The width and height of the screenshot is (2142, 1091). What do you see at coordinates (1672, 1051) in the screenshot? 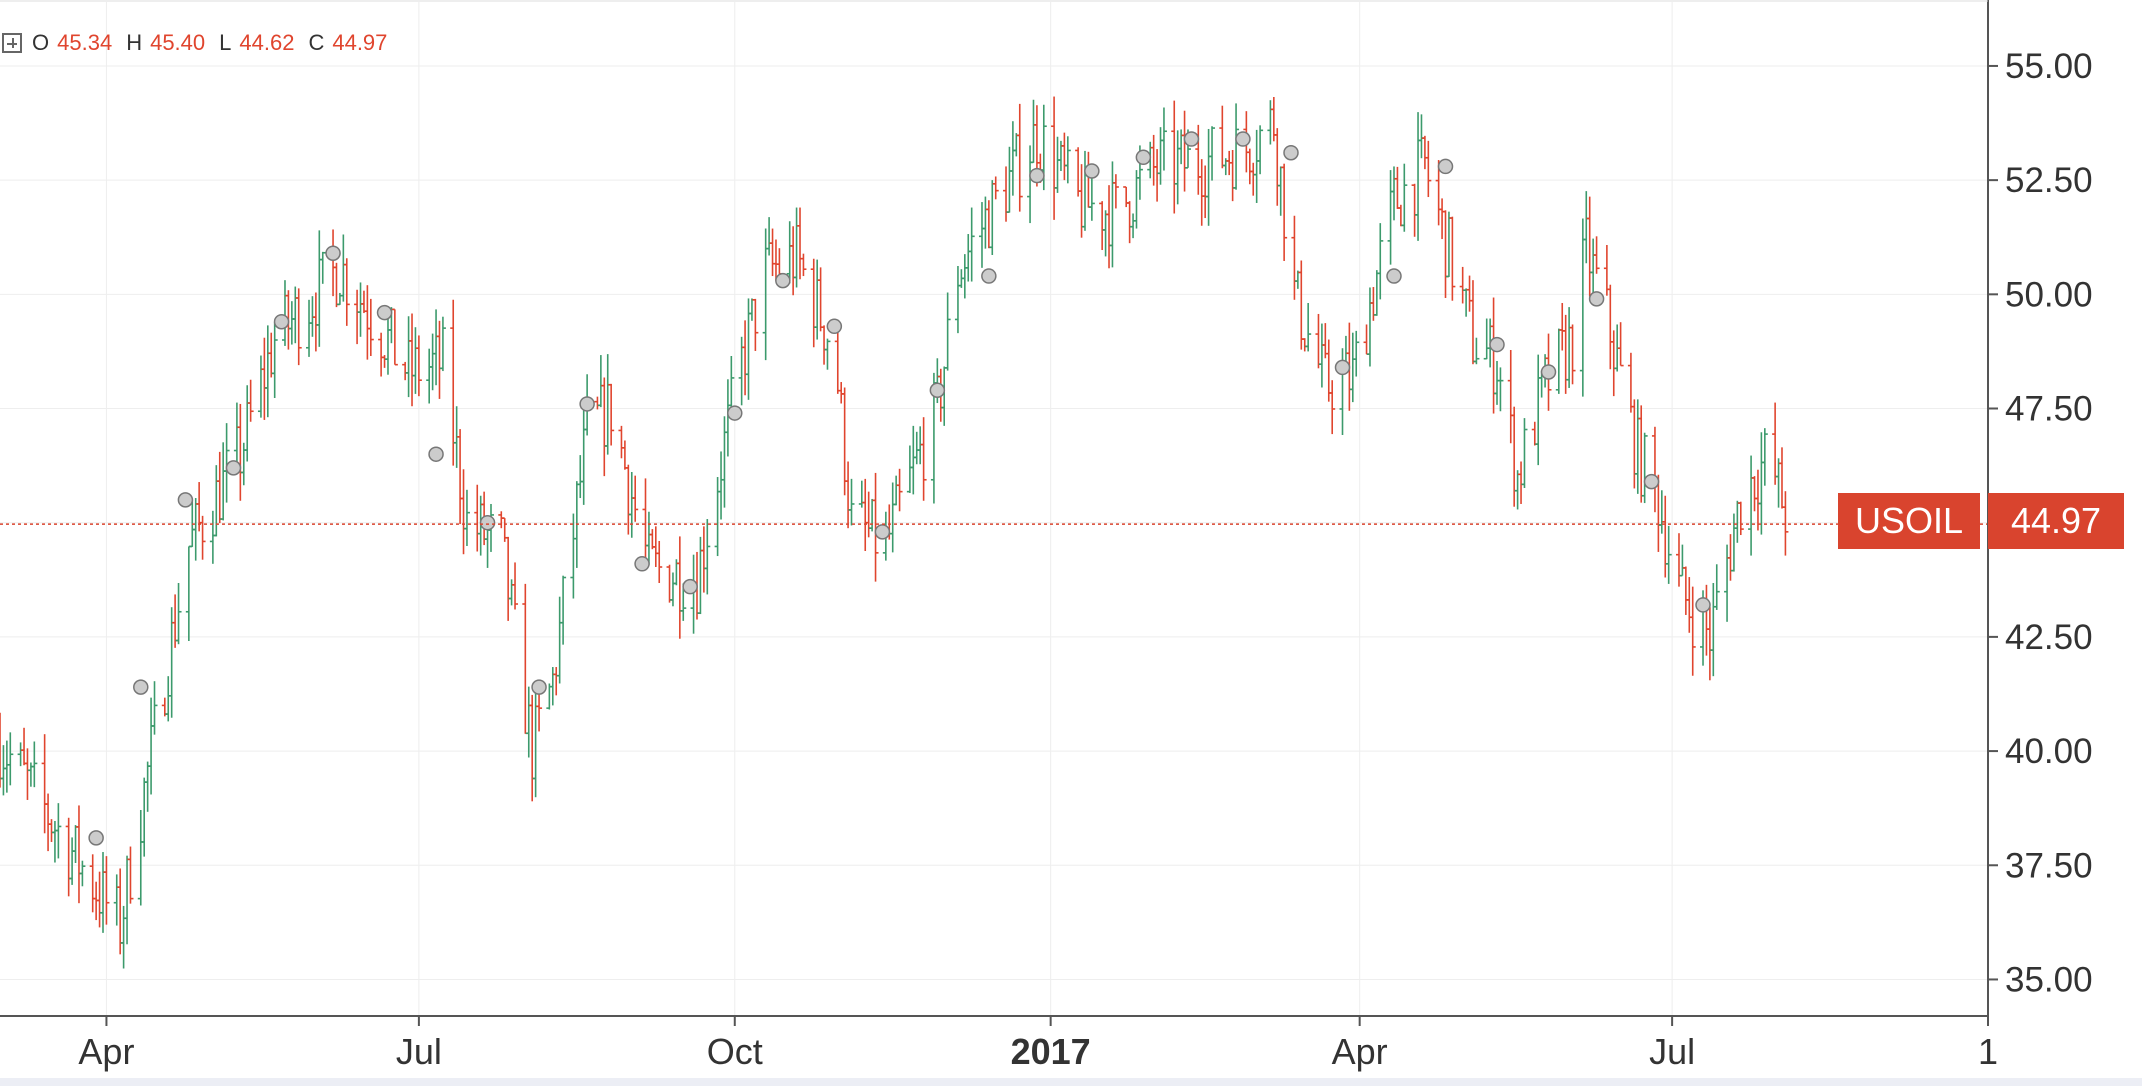
I see `time-tick-label: Jul` at bounding box center [1672, 1051].